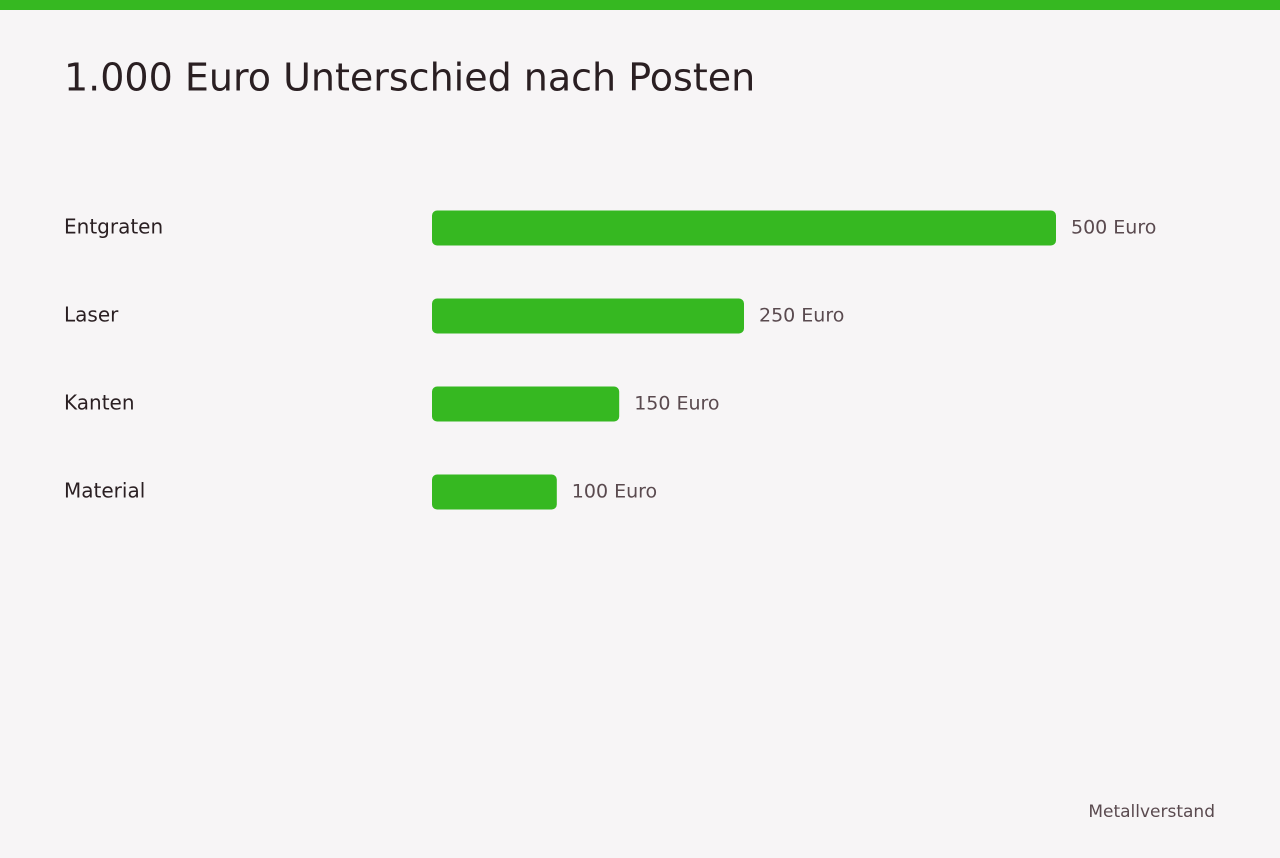 This screenshot has height=858, width=1280. What do you see at coordinates (1151, 812) in the screenshot?
I see `source: Metallverstand` at bounding box center [1151, 812].